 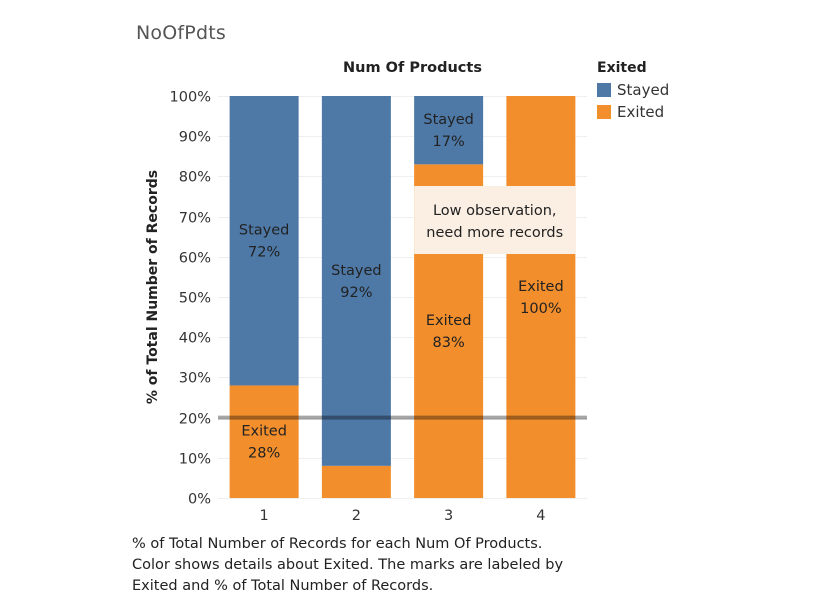 What do you see at coordinates (604, 112) in the screenshot?
I see `legend-swatch-exited` at bounding box center [604, 112].